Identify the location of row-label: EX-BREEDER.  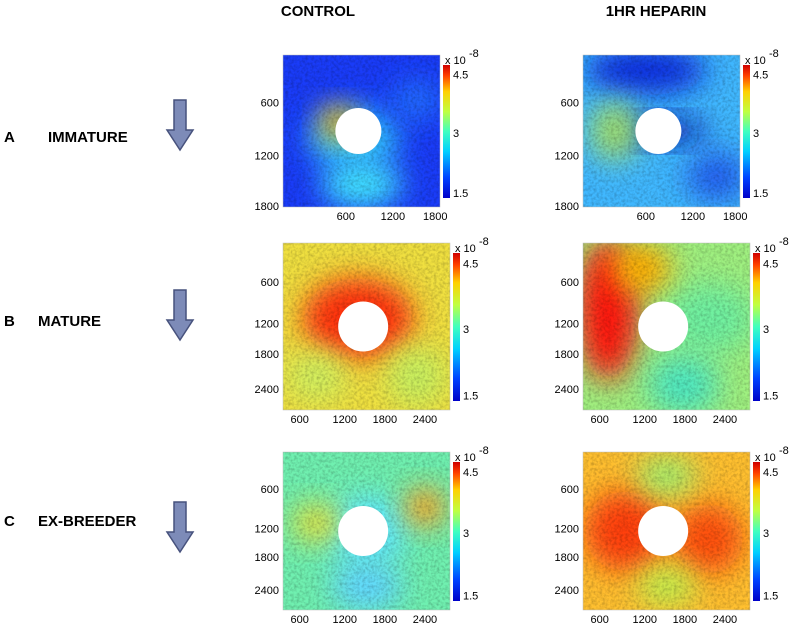
(87, 521).